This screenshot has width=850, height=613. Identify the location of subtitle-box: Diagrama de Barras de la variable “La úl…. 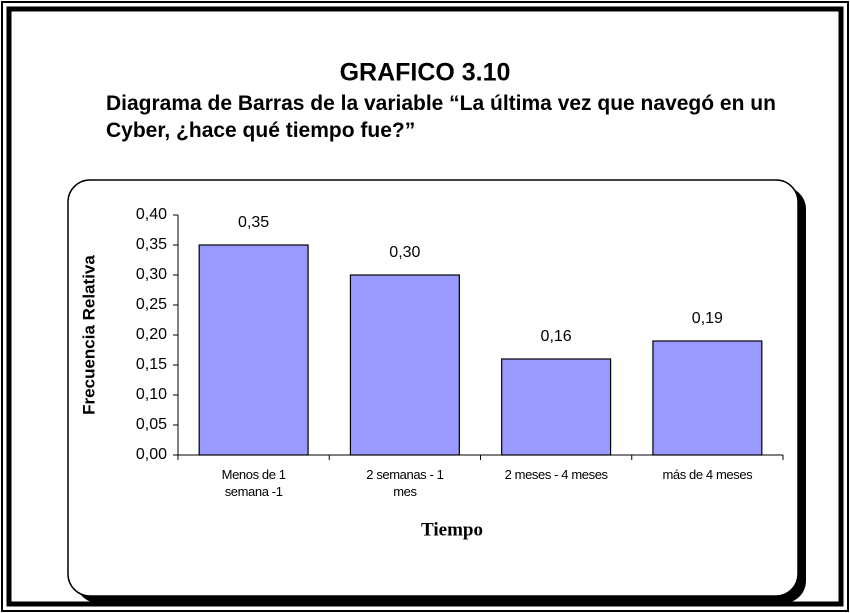
(441, 117).